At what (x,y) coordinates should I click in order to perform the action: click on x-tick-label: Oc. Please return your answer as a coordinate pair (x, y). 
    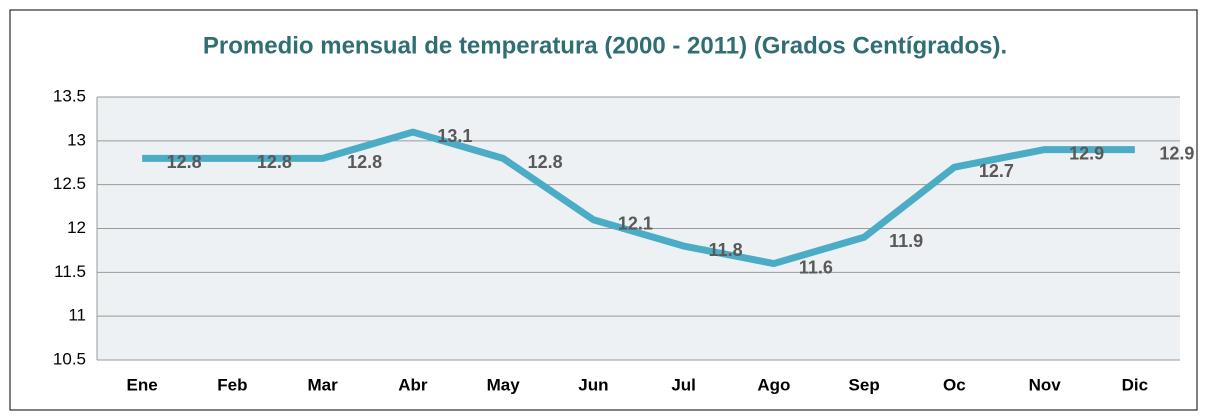
    Looking at the image, I should click on (954, 384).